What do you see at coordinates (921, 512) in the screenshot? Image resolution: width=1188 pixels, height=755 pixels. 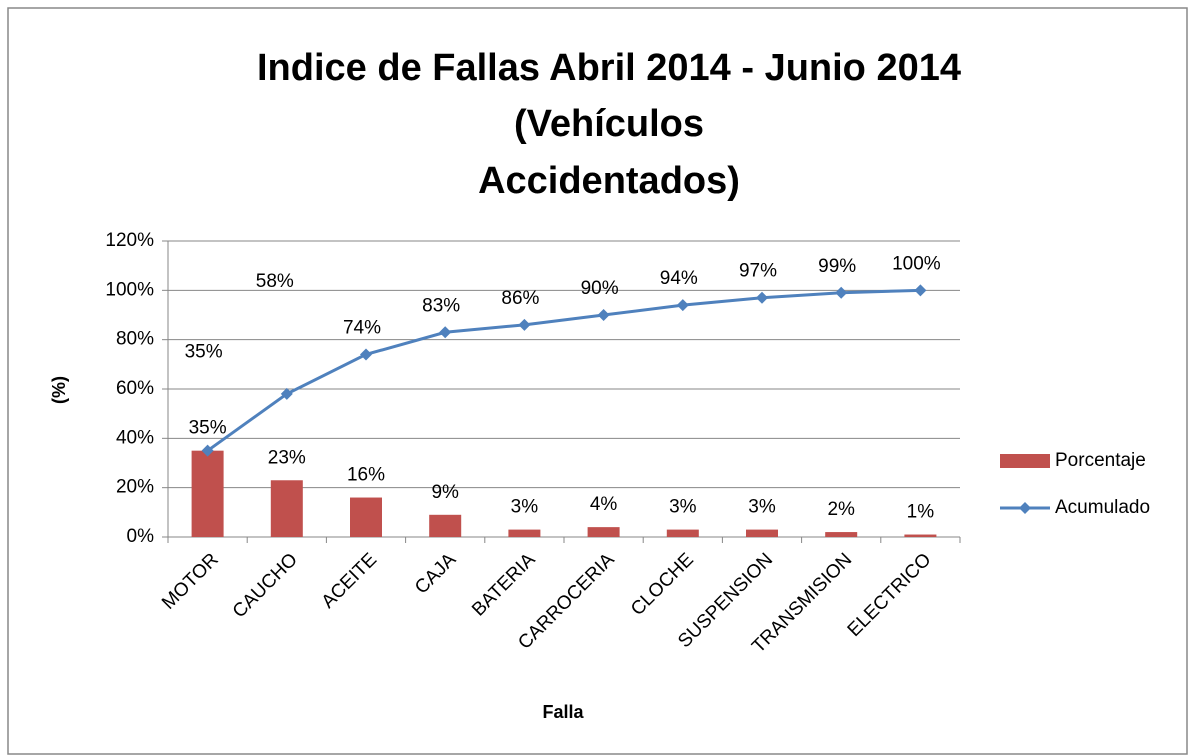 I see `data-label: 1%` at bounding box center [921, 512].